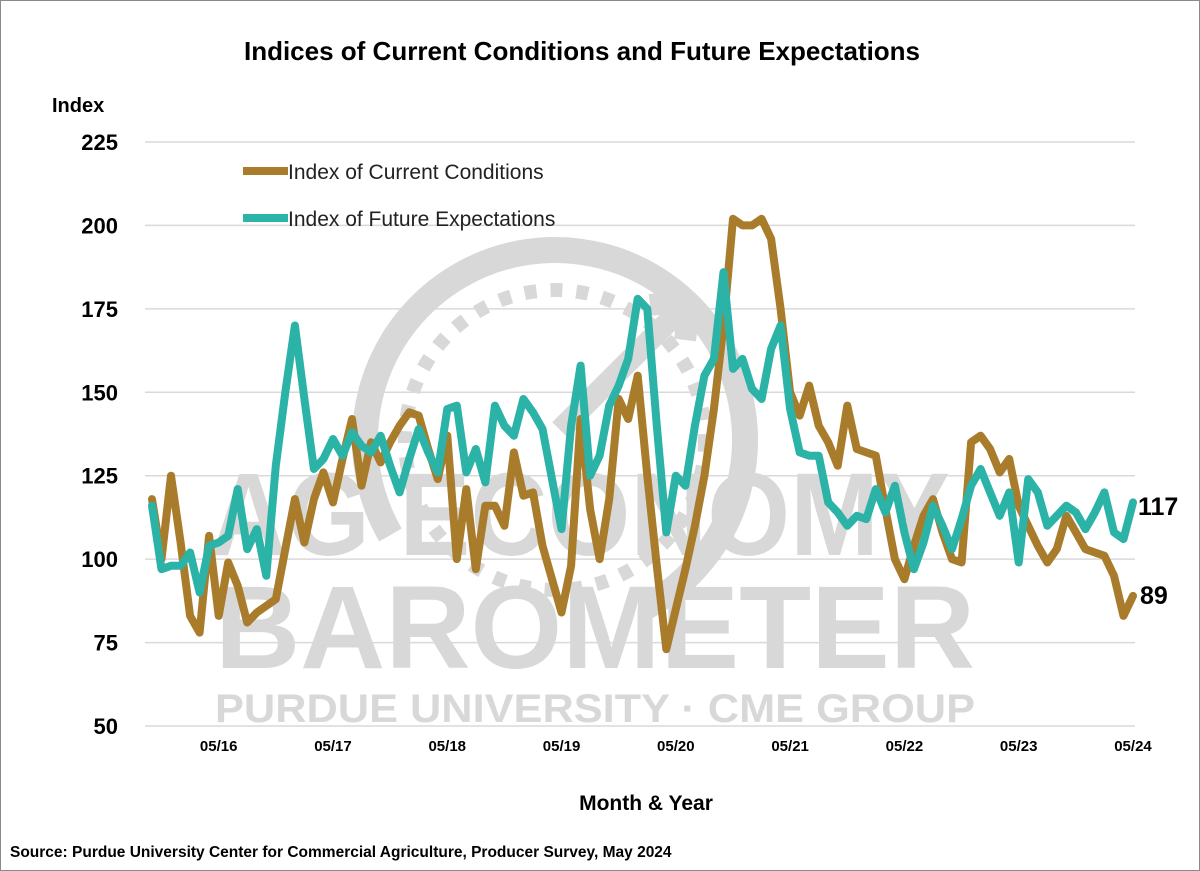 The height and width of the screenshot is (871, 1200). What do you see at coordinates (219, 746) in the screenshot?
I see `x-tick-label: 05/16` at bounding box center [219, 746].